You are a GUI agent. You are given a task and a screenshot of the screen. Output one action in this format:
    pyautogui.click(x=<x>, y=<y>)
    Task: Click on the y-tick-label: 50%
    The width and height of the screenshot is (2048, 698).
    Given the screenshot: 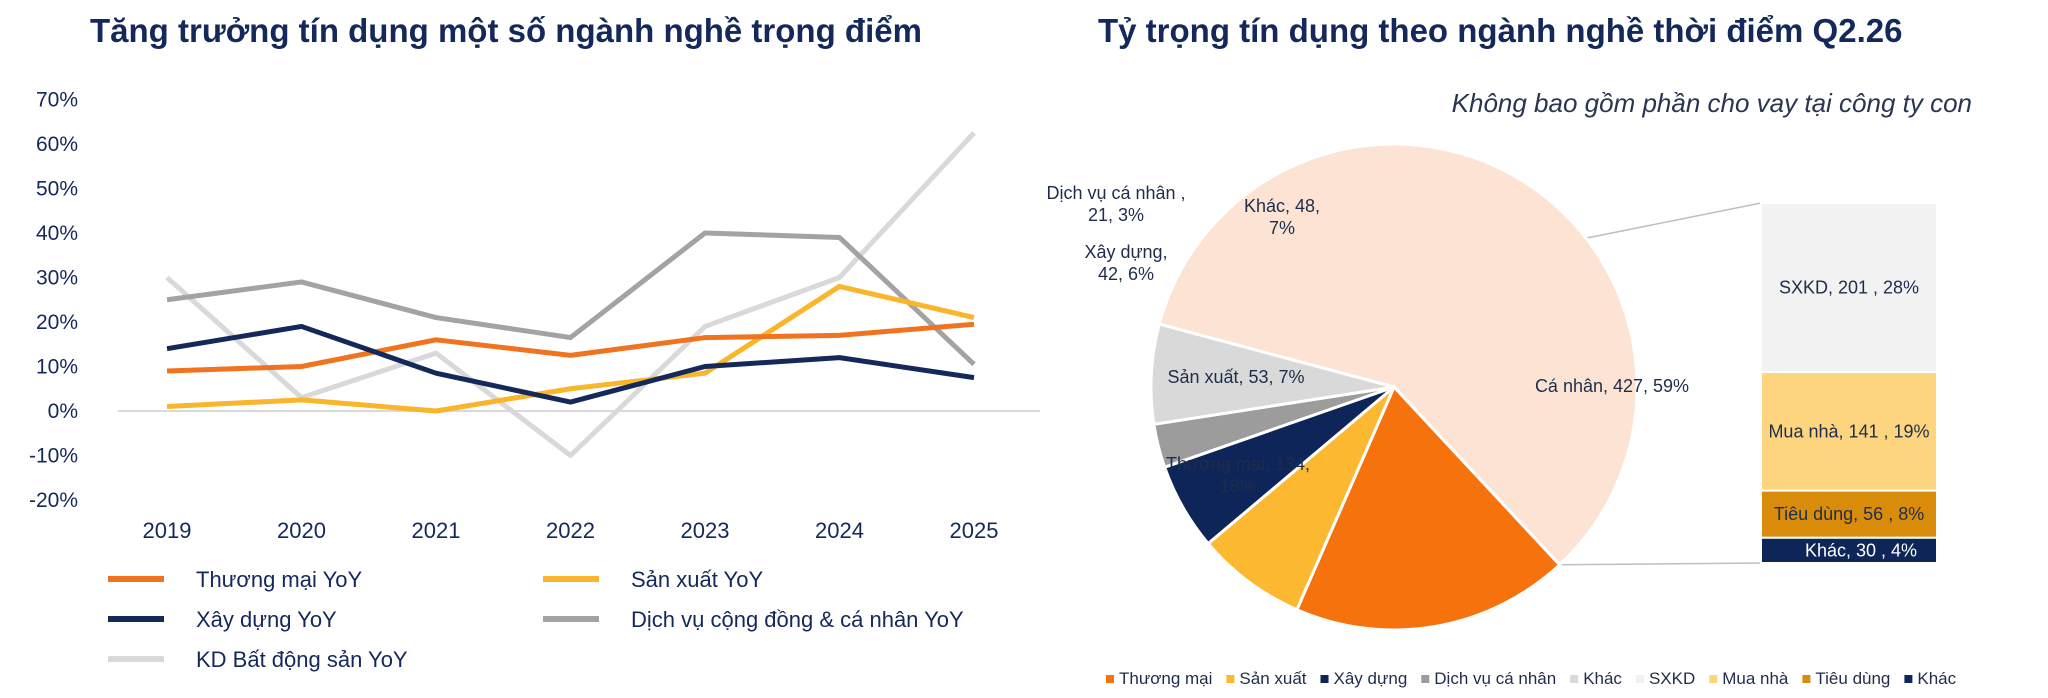 What is the action you would take?
    pyautogui.click(x=57, y=189)
    